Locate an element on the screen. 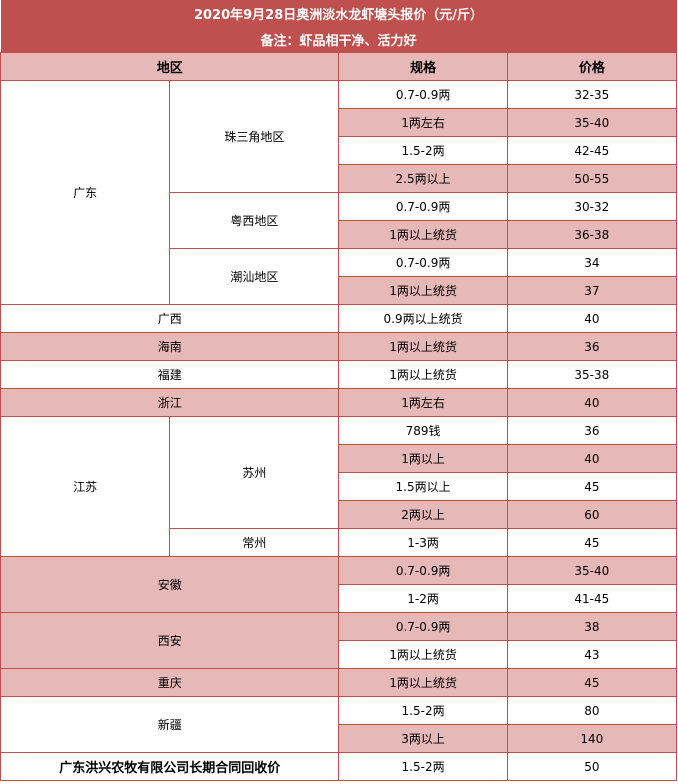 The height and width of the screenshot is (784, 678). region-cell: 江苏 is located at coordinates (85, 486).